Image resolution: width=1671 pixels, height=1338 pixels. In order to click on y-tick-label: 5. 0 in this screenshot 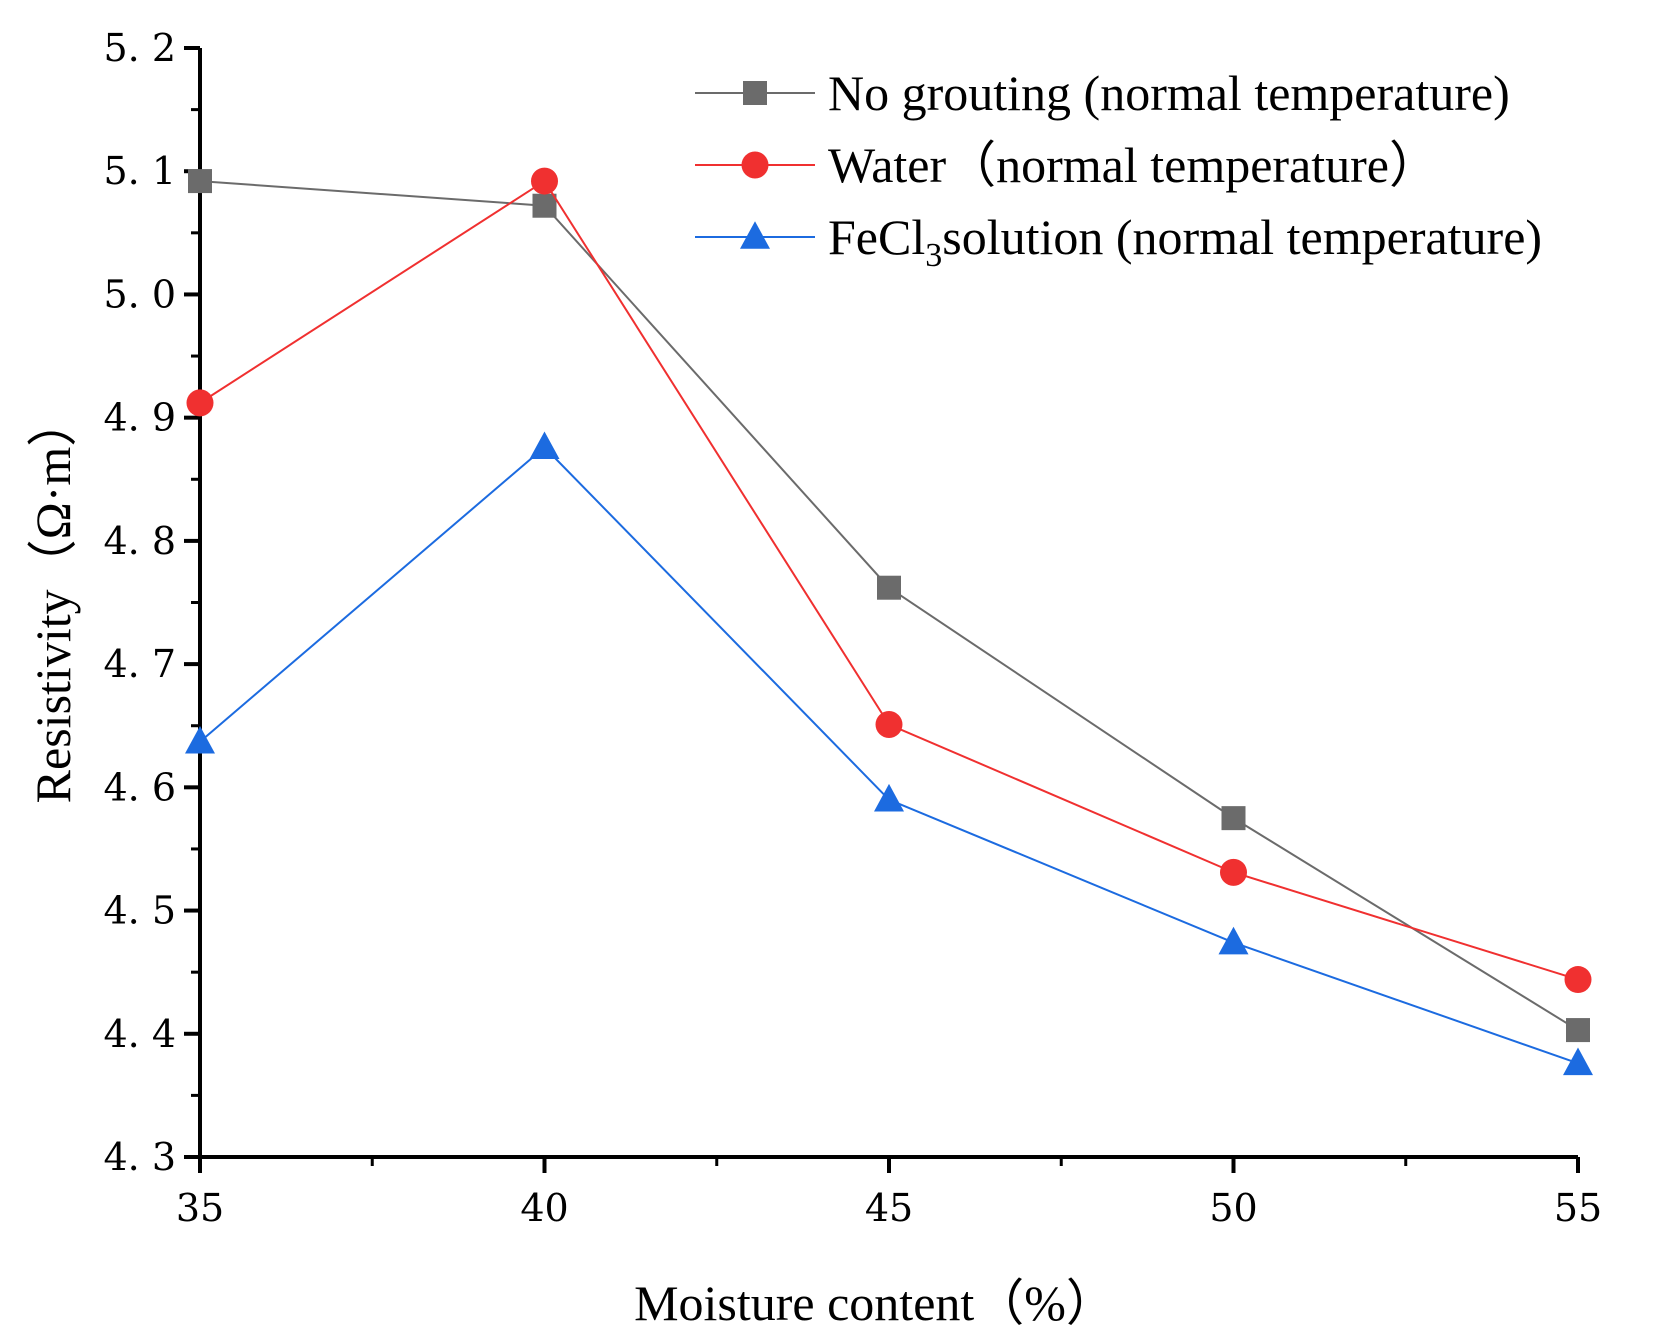, I will do `click(139, 294)`.